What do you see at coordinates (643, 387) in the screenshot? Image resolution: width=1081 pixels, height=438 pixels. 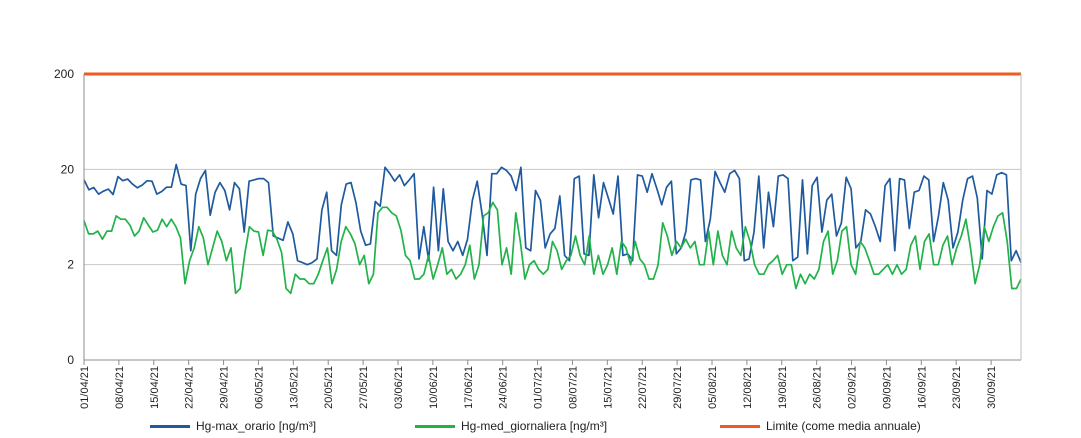 I see `x-tick-label-16: 22/07/21` at bounding box center [643, 387].